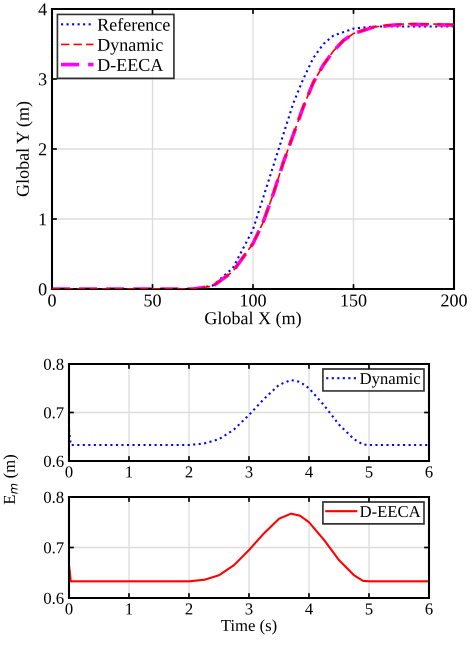 This screenshot has width=473, height=648. I want to click on y-axis-title: Global Y (m), so click(24, 149).